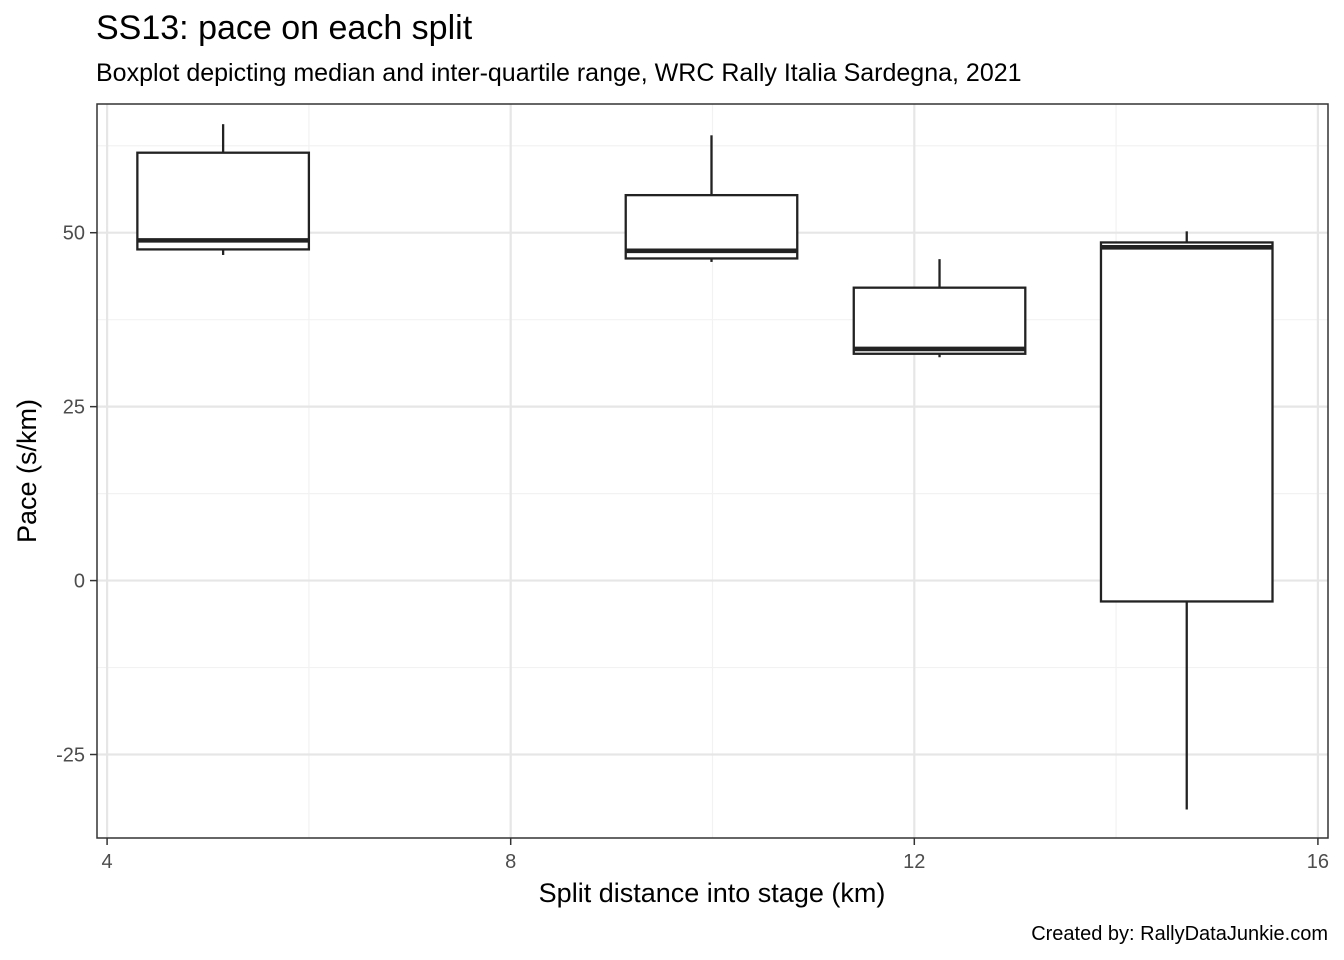  Describe the element at coordinates (284, 28) in the screenshot. I see `chart-title: SS13: pace on each split` at that location.